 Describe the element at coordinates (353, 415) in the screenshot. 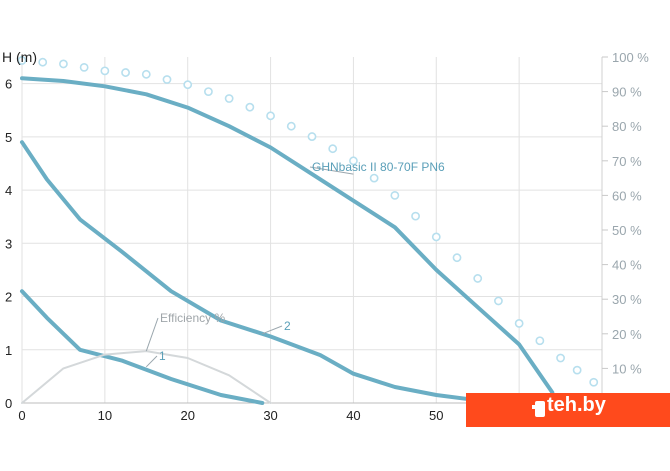

I see `x-tick-label: 40` at that location.